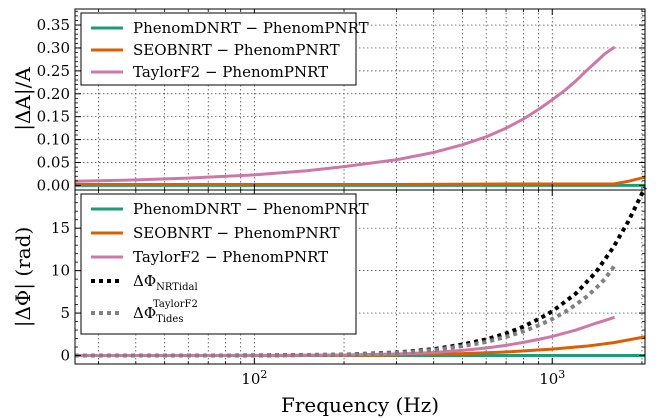  I want to click on bottom-ytick-label: 5, so click(65, 313).